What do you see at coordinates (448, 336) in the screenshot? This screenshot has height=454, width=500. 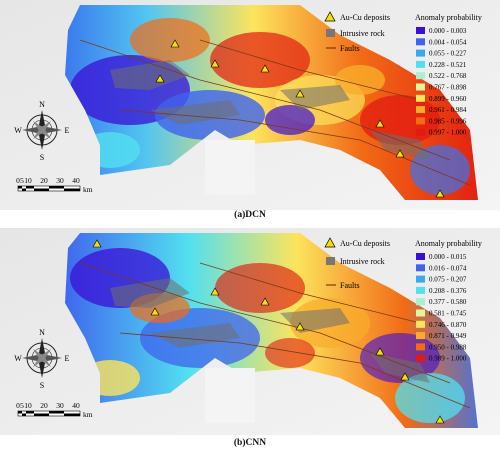 I see `legend-range-label: 0.871 - 0.949` at bounding box center [448, 336].